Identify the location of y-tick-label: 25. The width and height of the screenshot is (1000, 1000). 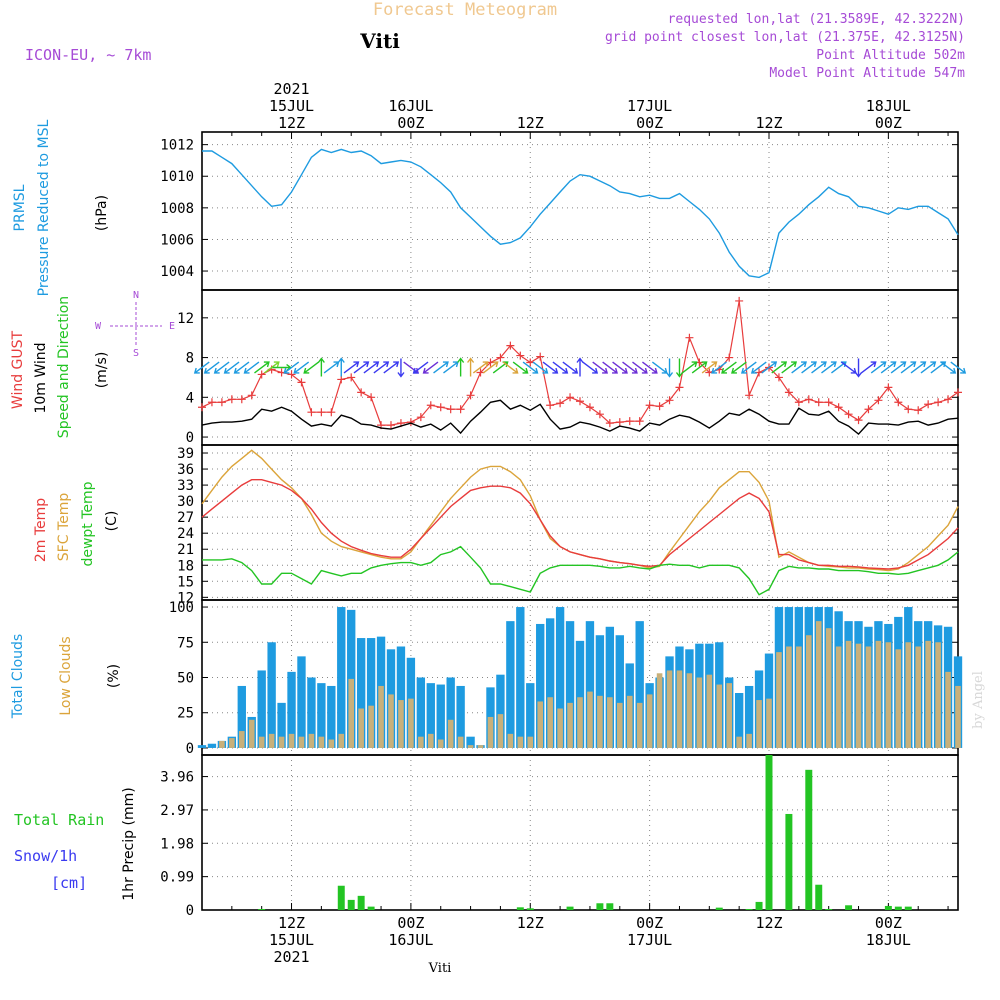
(185, 714).